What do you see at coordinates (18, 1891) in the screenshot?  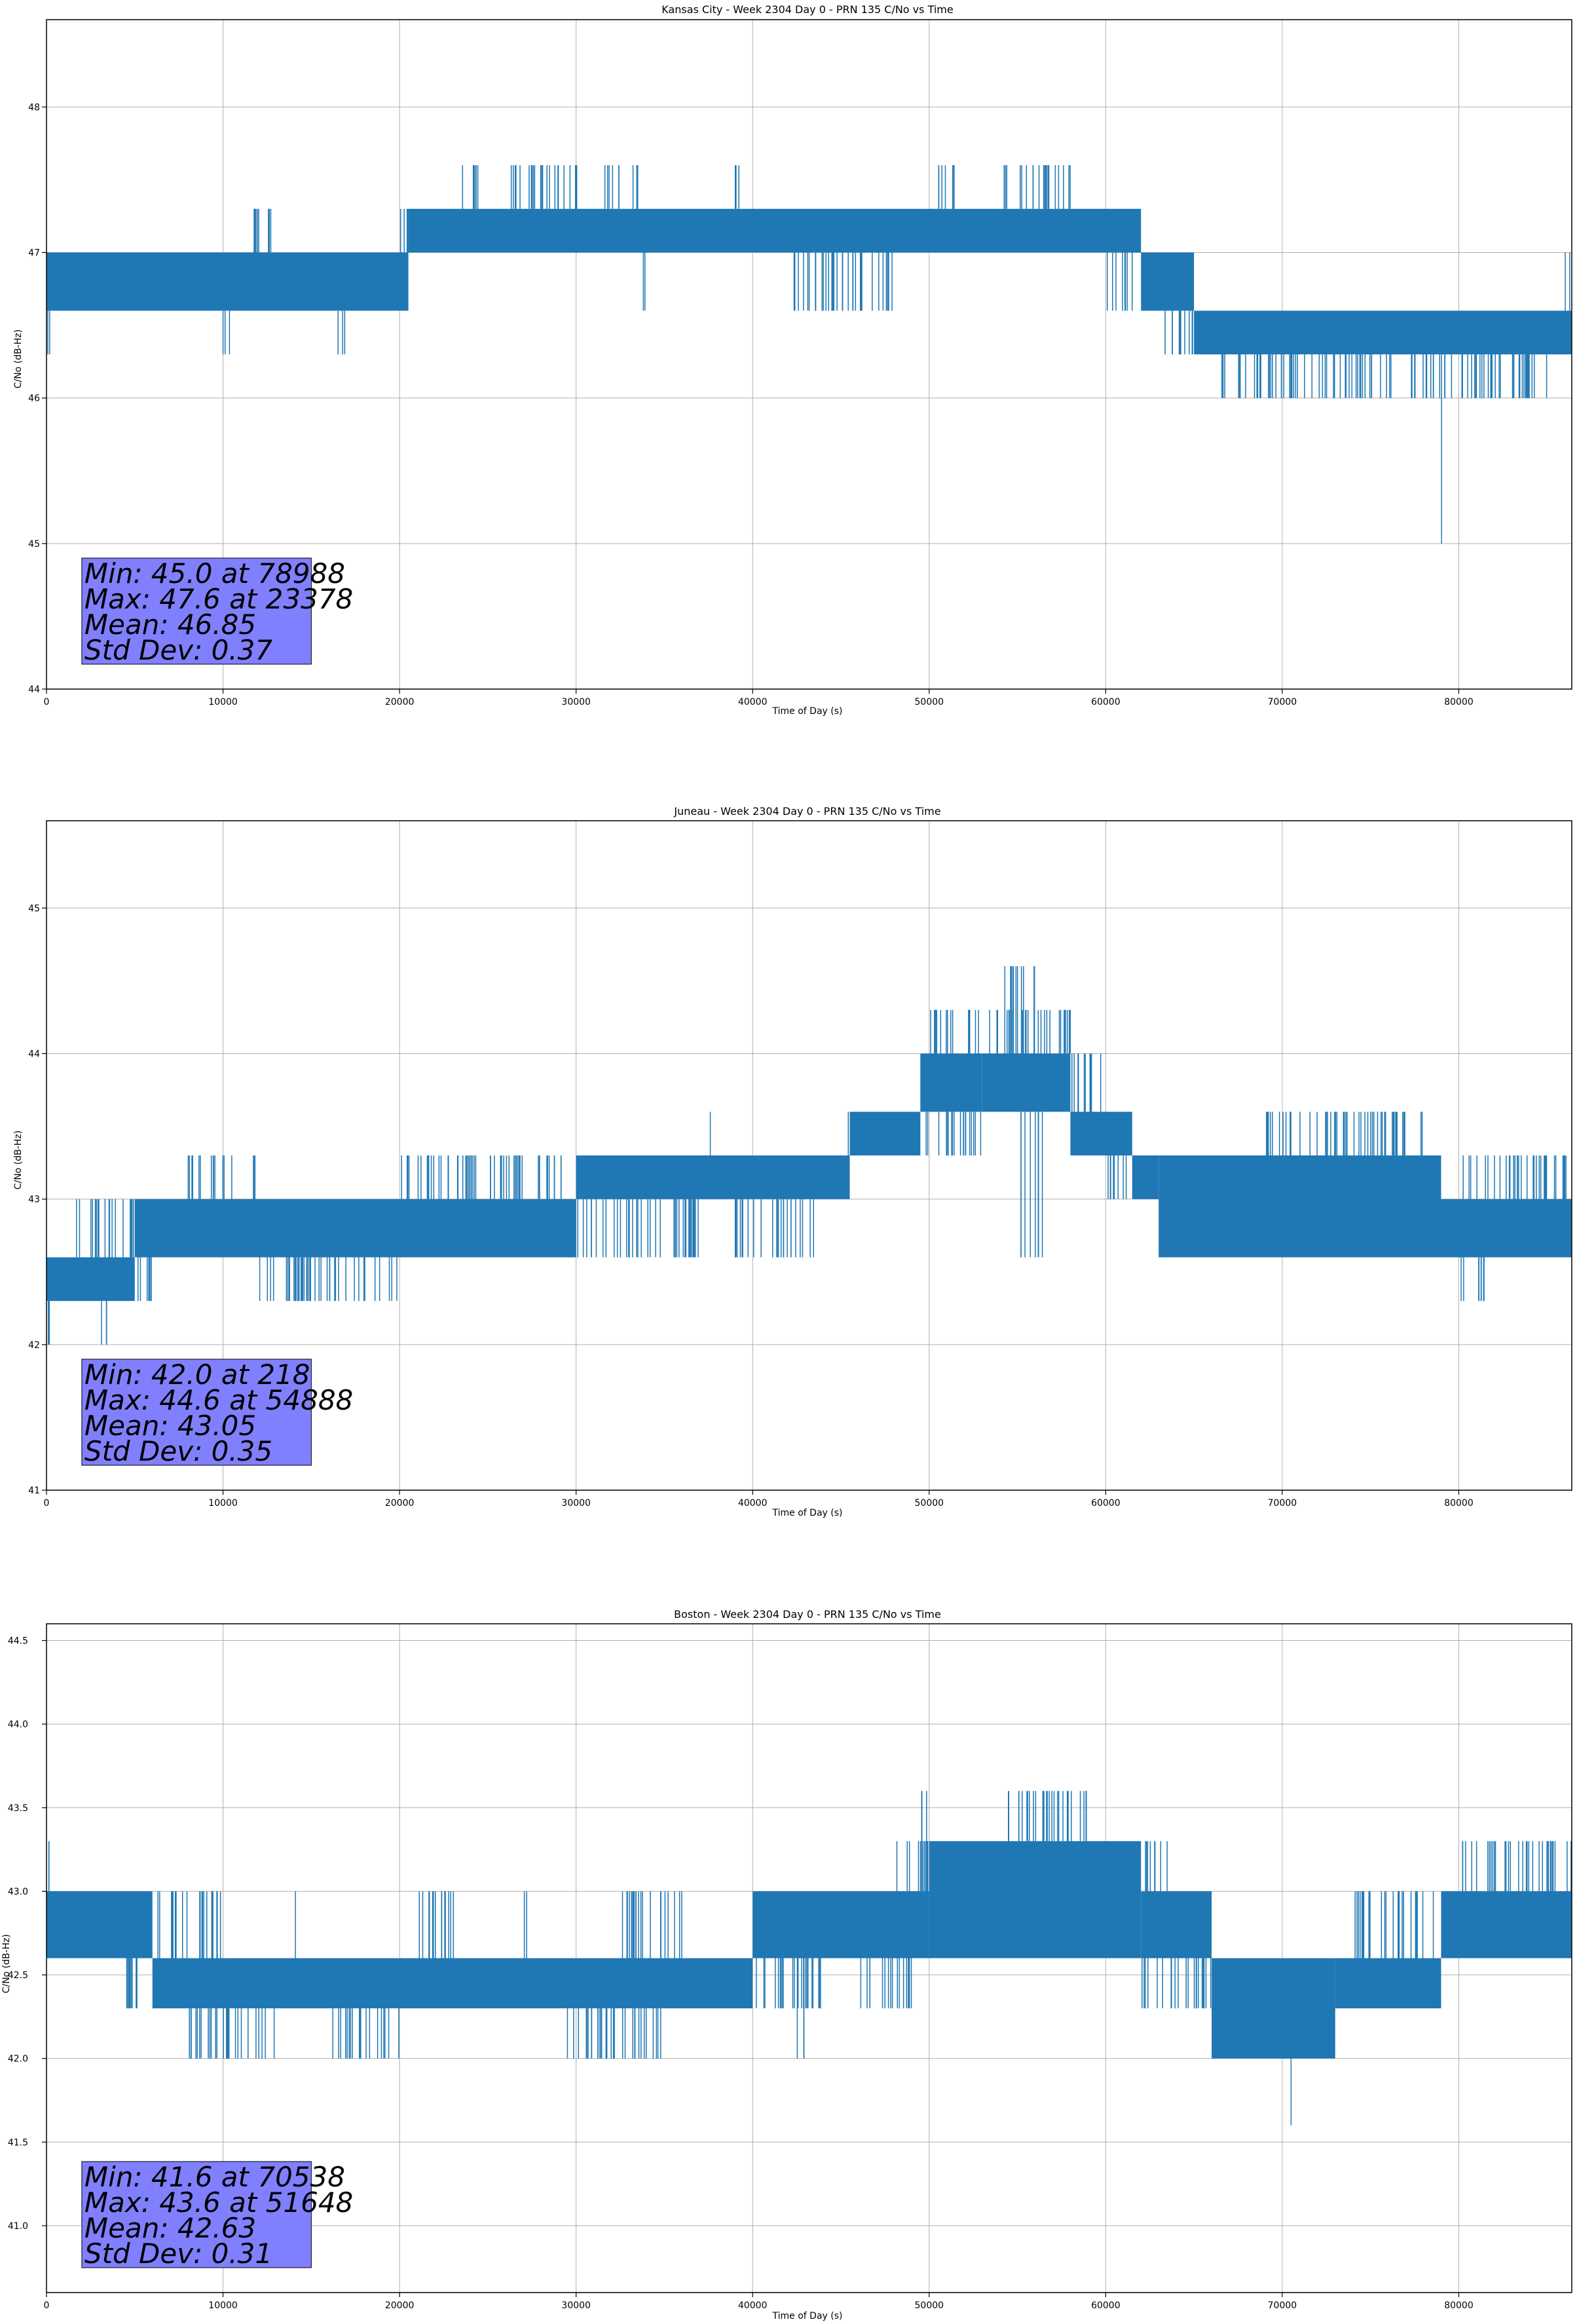 I see `y-tick-label: 43.0` at bounding box center [18, 1891].